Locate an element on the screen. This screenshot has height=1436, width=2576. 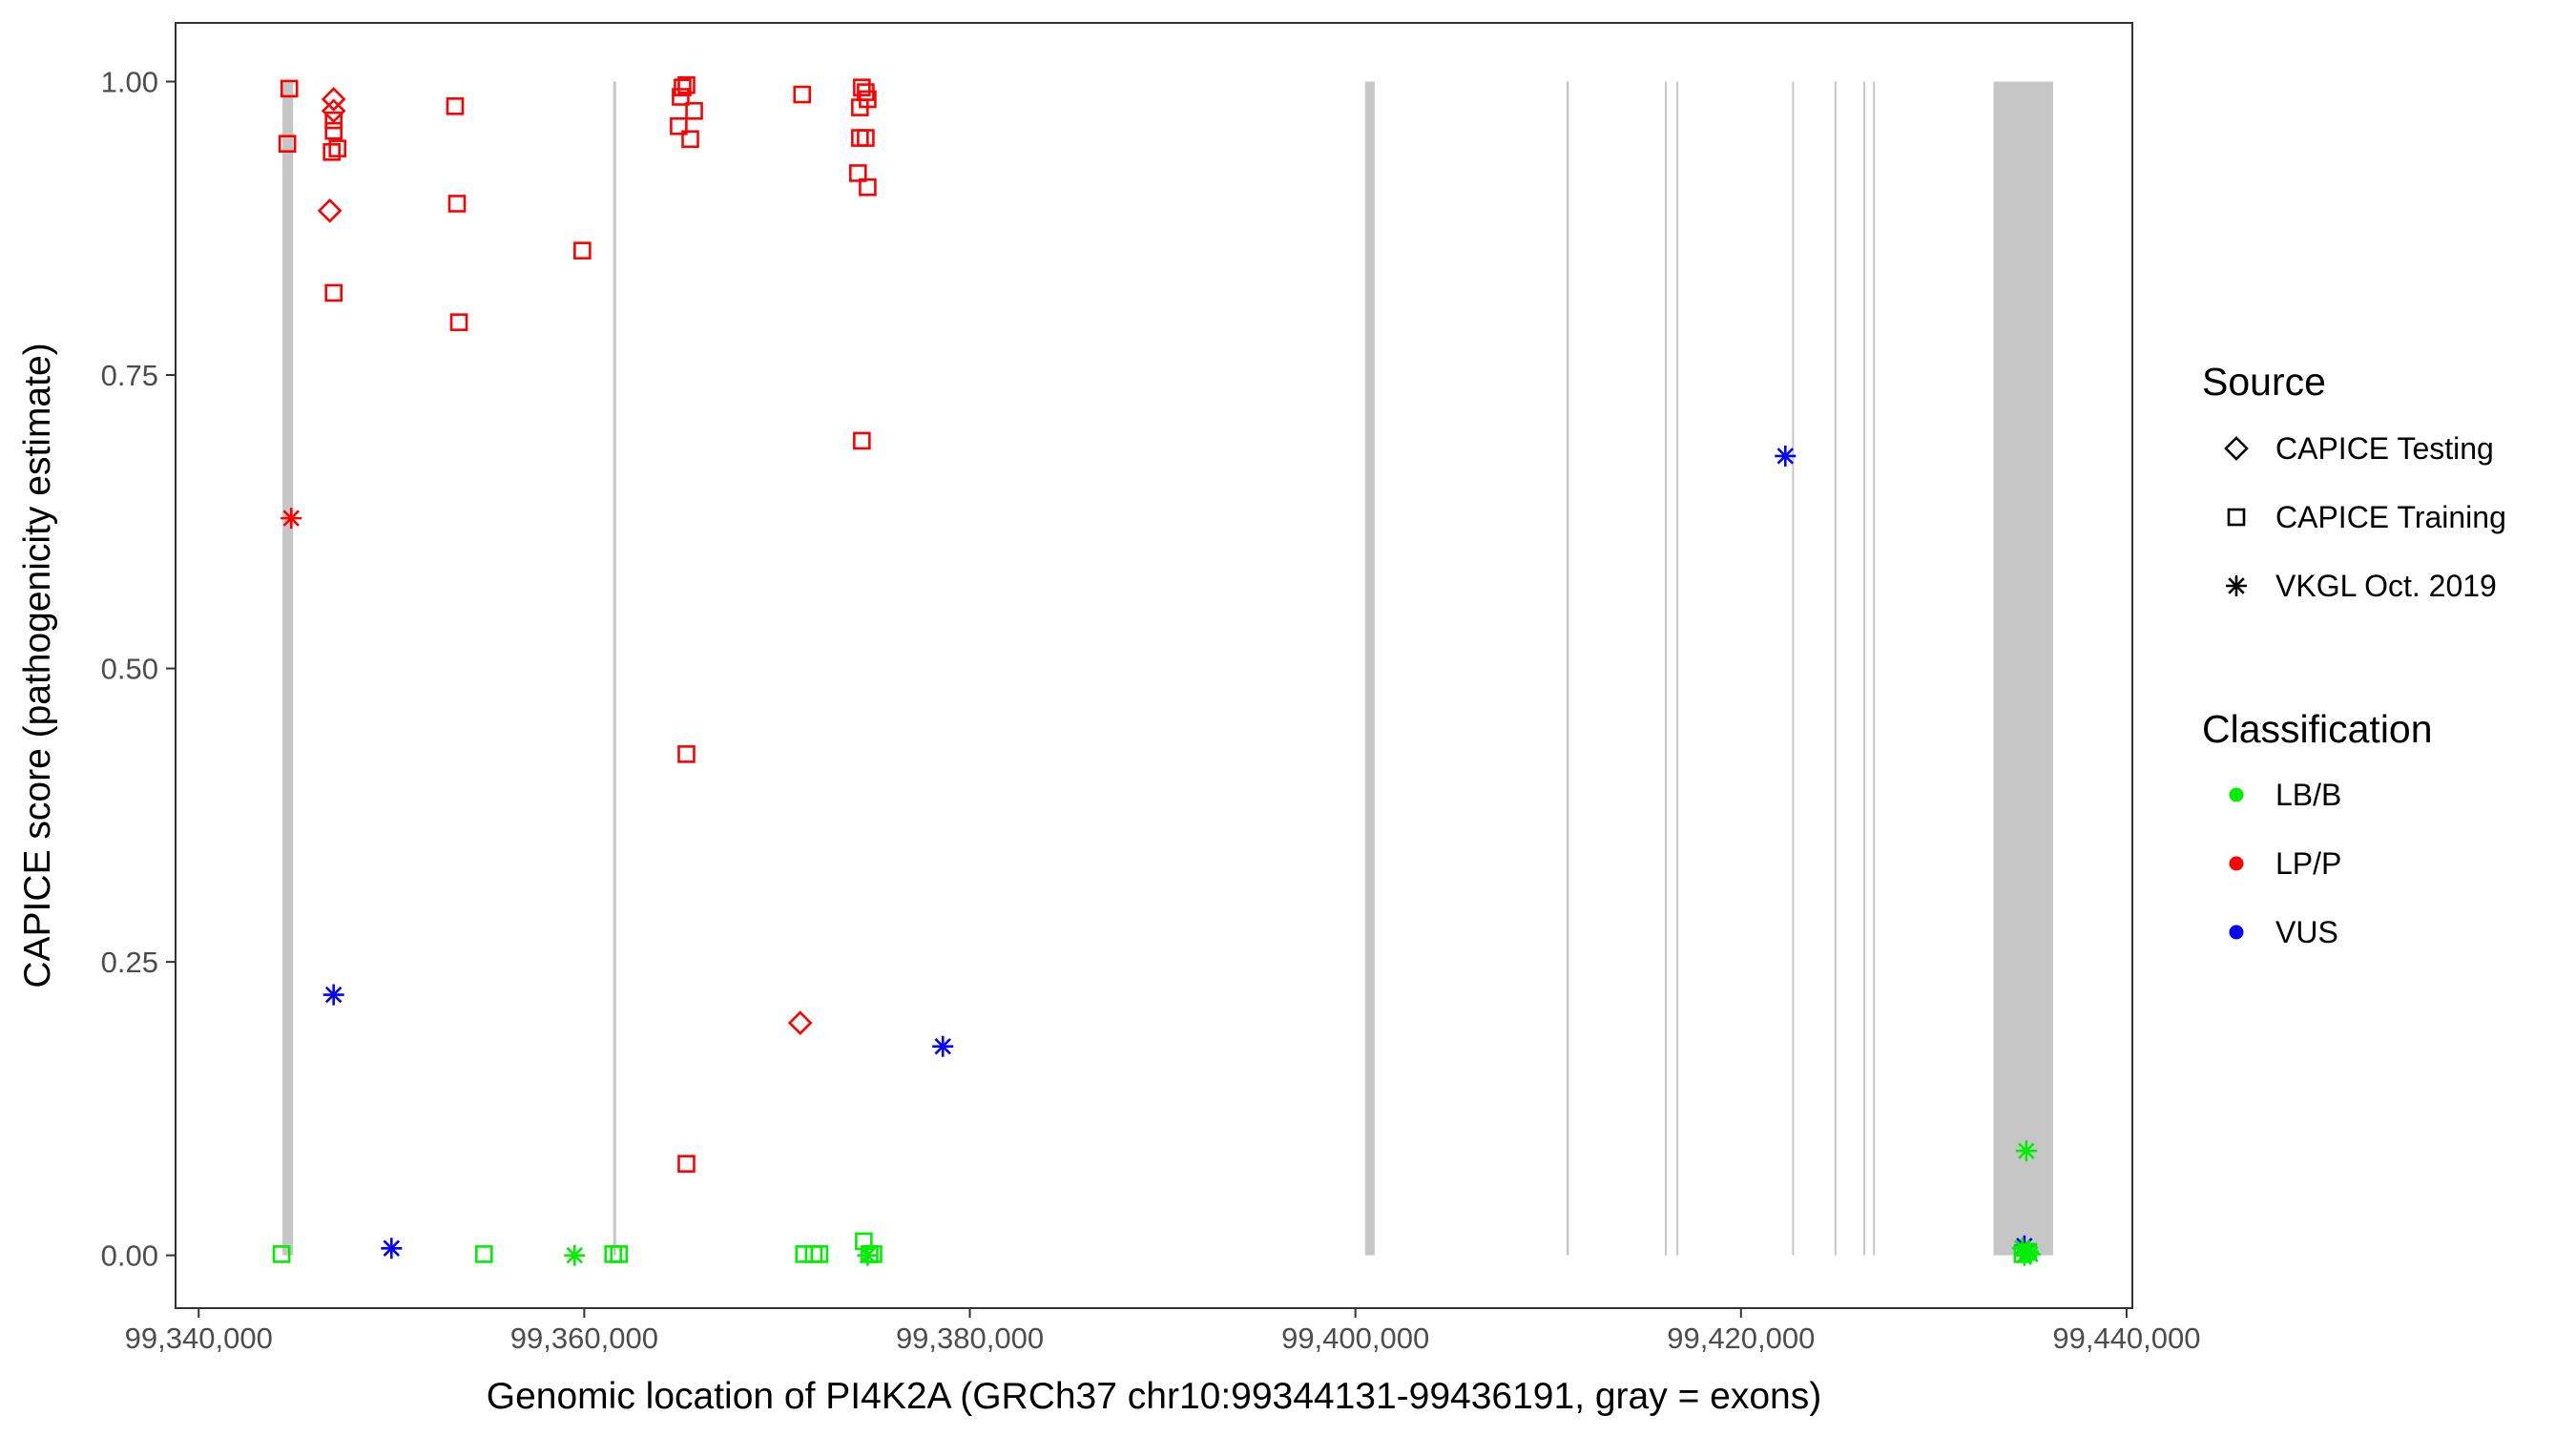
legend-label: CAPICE Training is located at coordinates (2390, 517).